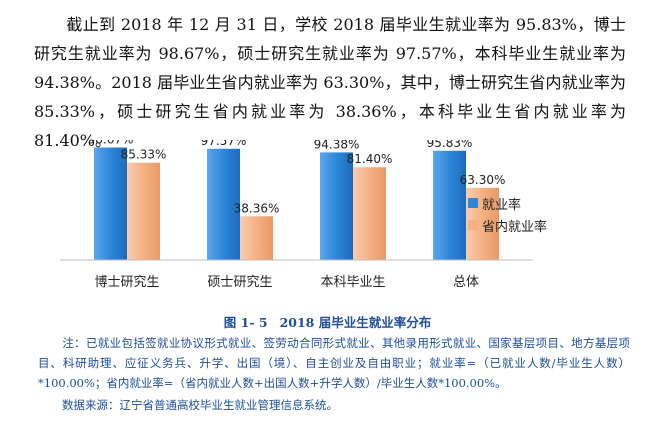 The width and height of the screenshot is (655, 423). I want to click on x-tick-label: 本科毕业生, so click(352, 282).